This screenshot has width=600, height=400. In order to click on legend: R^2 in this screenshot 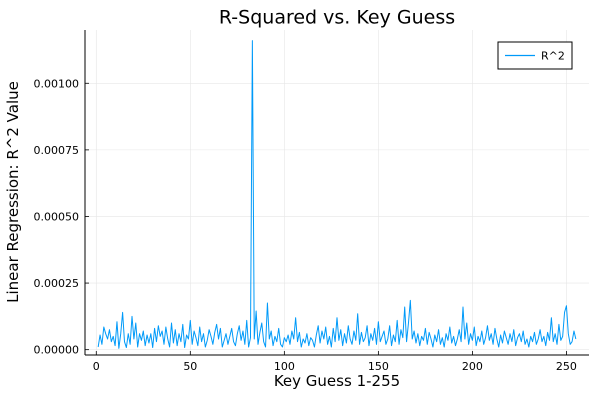, I will do `click(535, 55)`.